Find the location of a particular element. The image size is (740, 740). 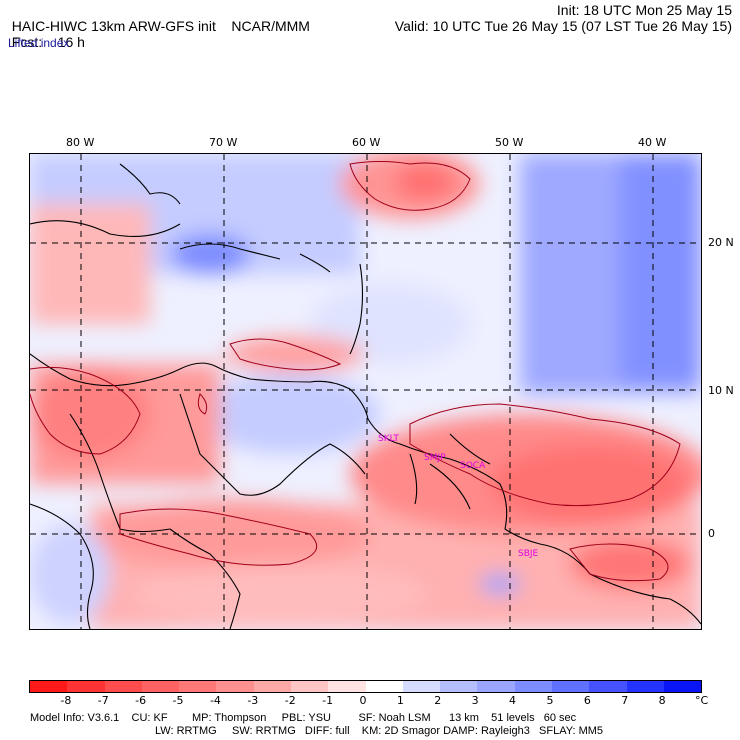

colorbar-tick-label: -3 is located at coordinates (253, 700).